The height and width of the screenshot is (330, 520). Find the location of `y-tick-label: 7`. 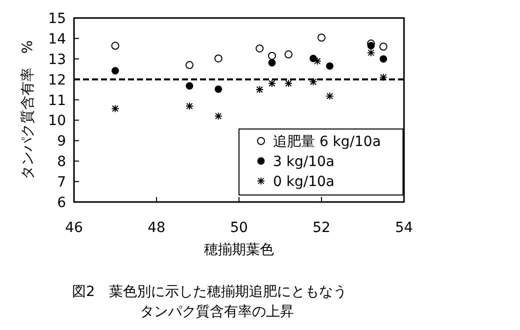

y-tick-label: 7 is located at coordinates (61, 182).